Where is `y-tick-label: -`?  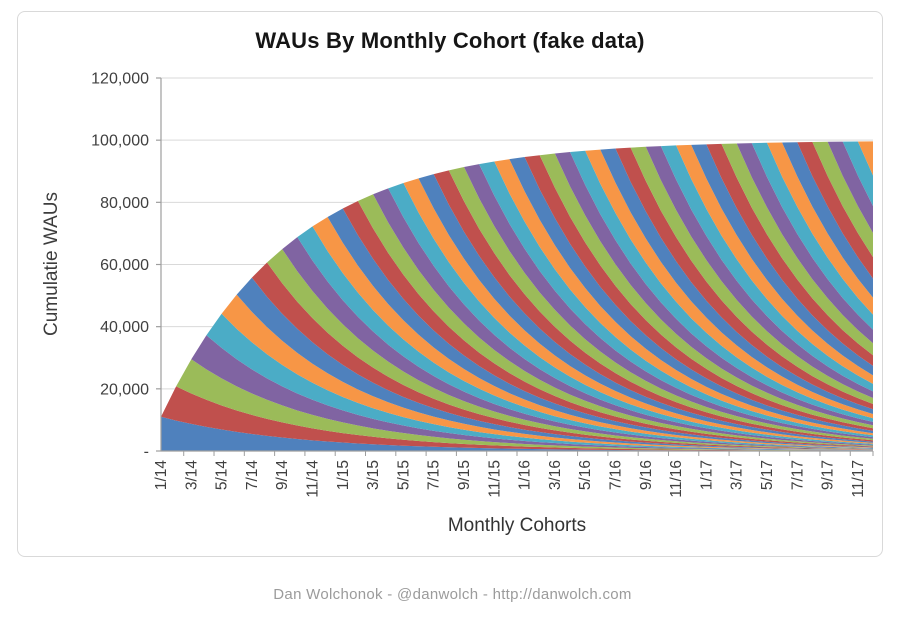 y-tick-label: - is located at coordinates (146, 452).